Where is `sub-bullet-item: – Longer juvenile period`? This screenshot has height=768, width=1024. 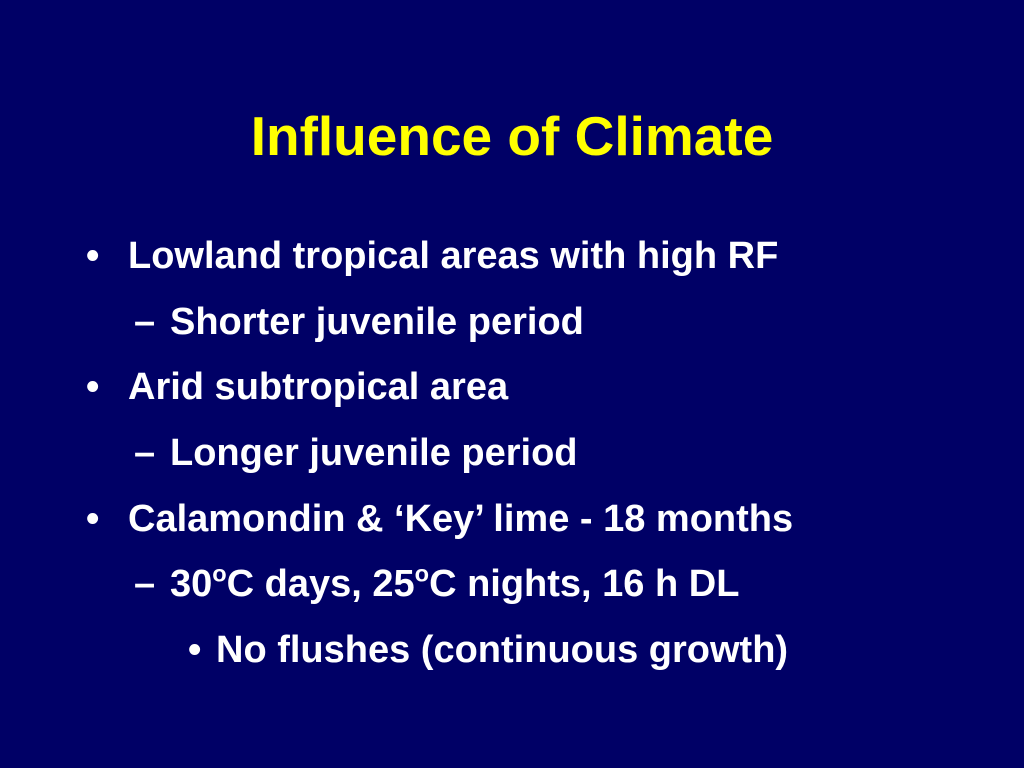 sub-bullet-item: – Longer juvenile period is located at coordinates (356, 453).